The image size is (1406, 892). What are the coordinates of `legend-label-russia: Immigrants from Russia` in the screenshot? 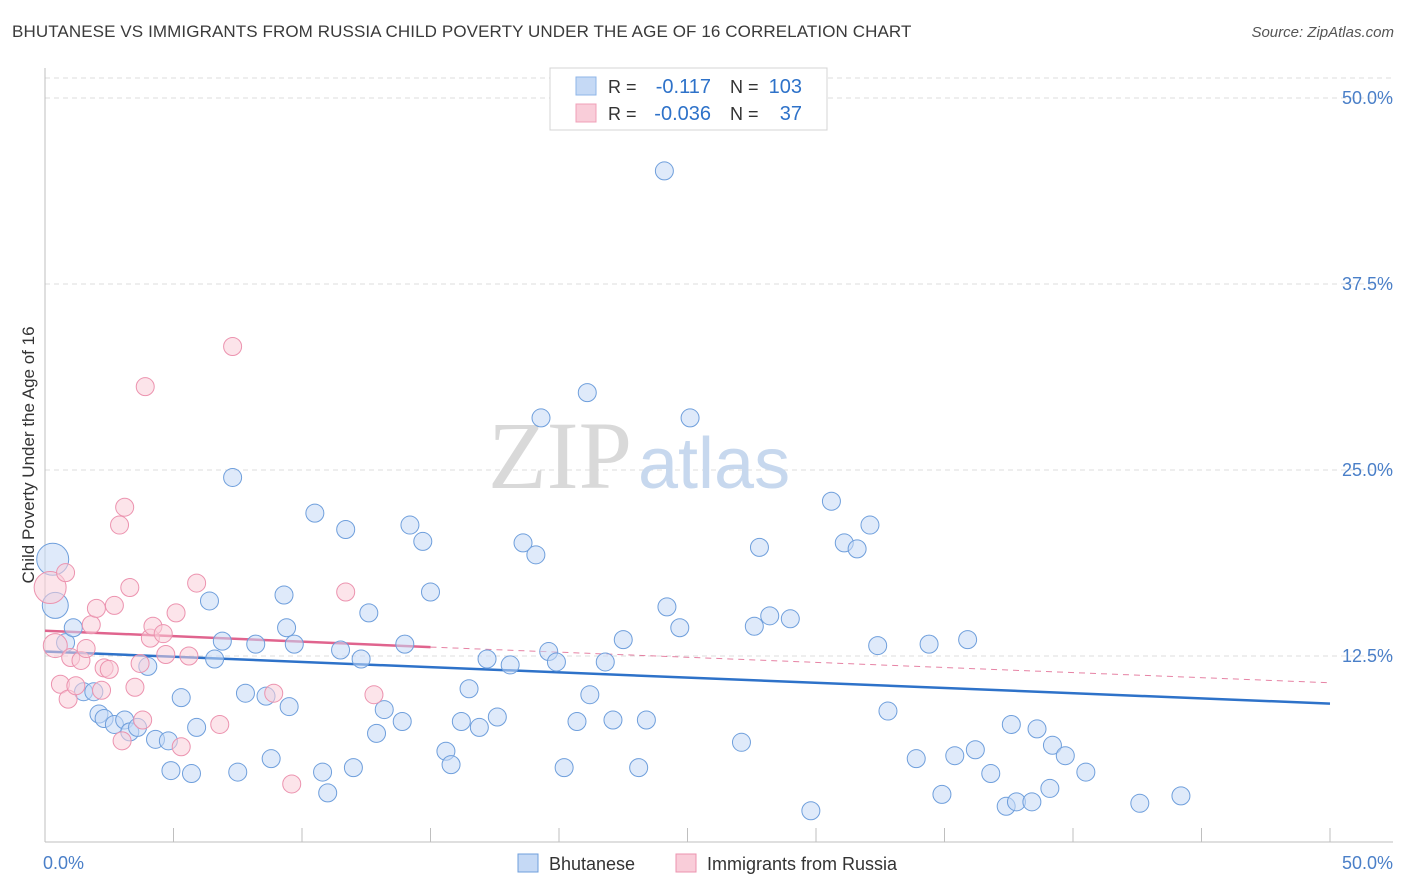 It's located at (802, 864).